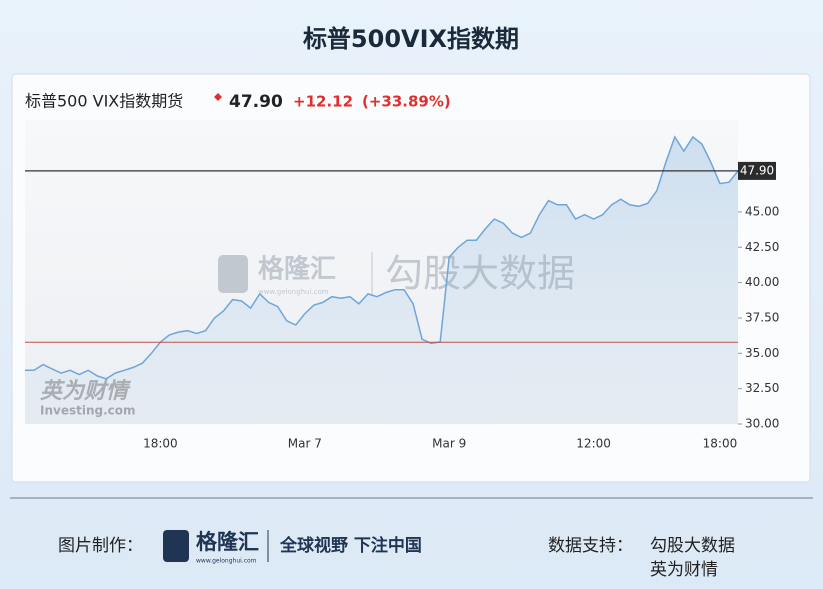 The image size is (823, 589). I want to click on y-tick-label: 37.50, so click(762, 317).